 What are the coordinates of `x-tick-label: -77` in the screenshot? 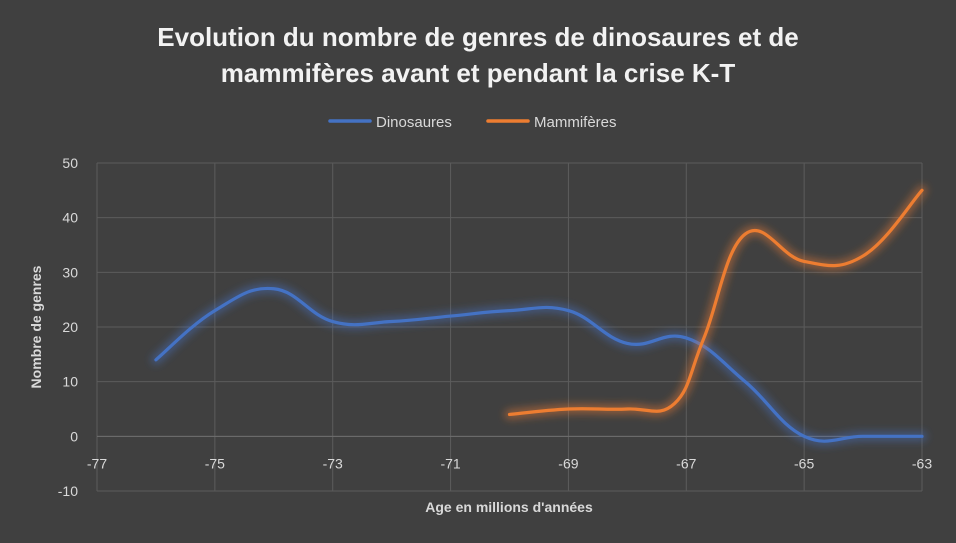 It's located at (97, 463).